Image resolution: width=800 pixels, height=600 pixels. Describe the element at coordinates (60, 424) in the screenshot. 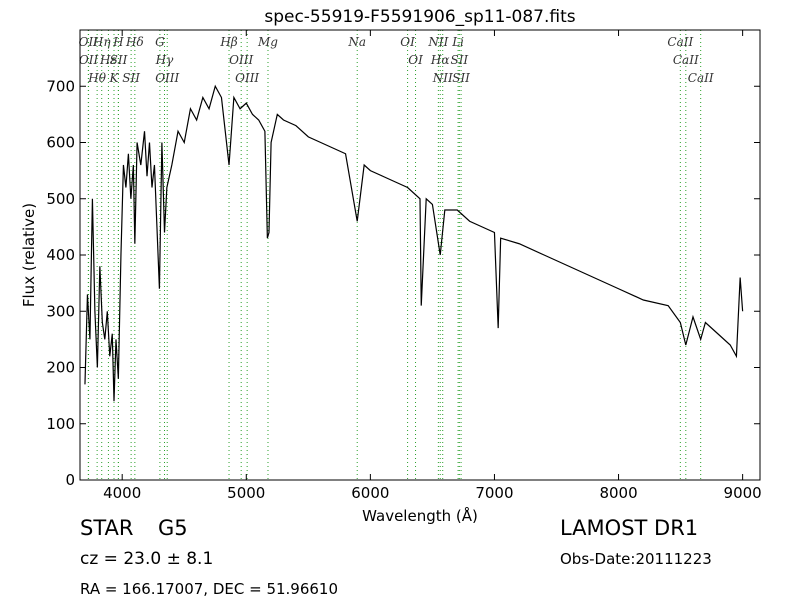

I see `y-tick-label: 100` at that location.